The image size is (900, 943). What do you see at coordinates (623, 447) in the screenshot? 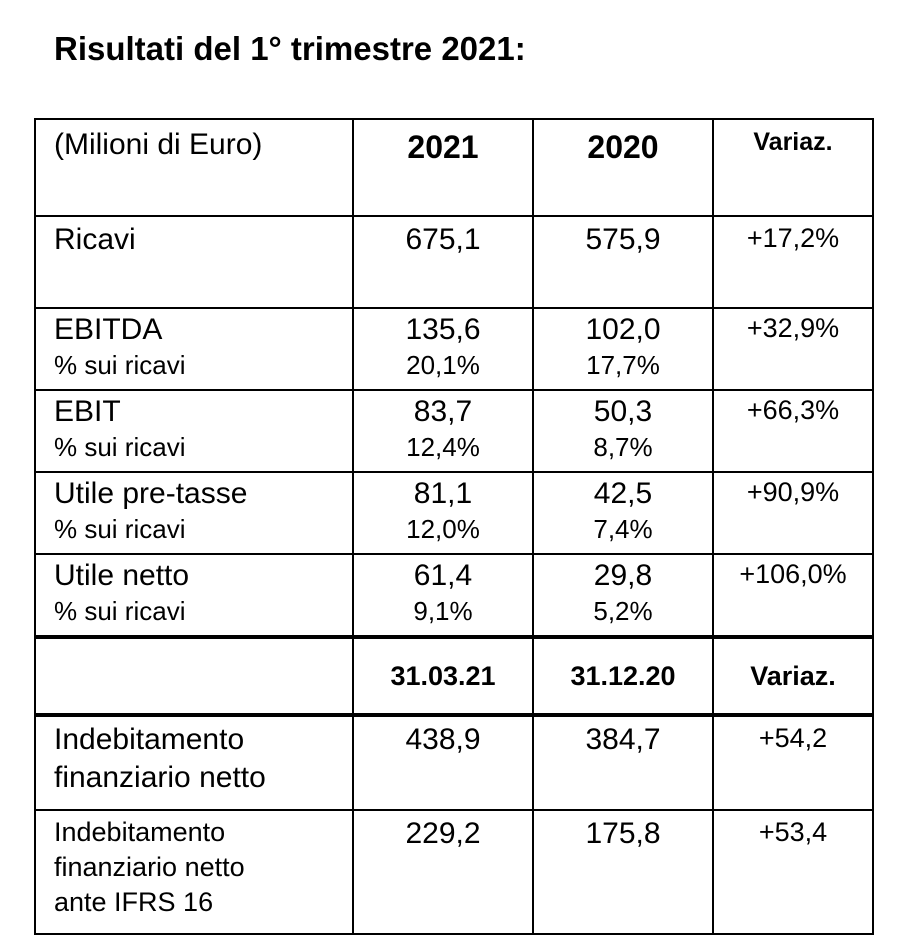
I see `percent-2020: 8,7%` at bounding box center [623, 447].